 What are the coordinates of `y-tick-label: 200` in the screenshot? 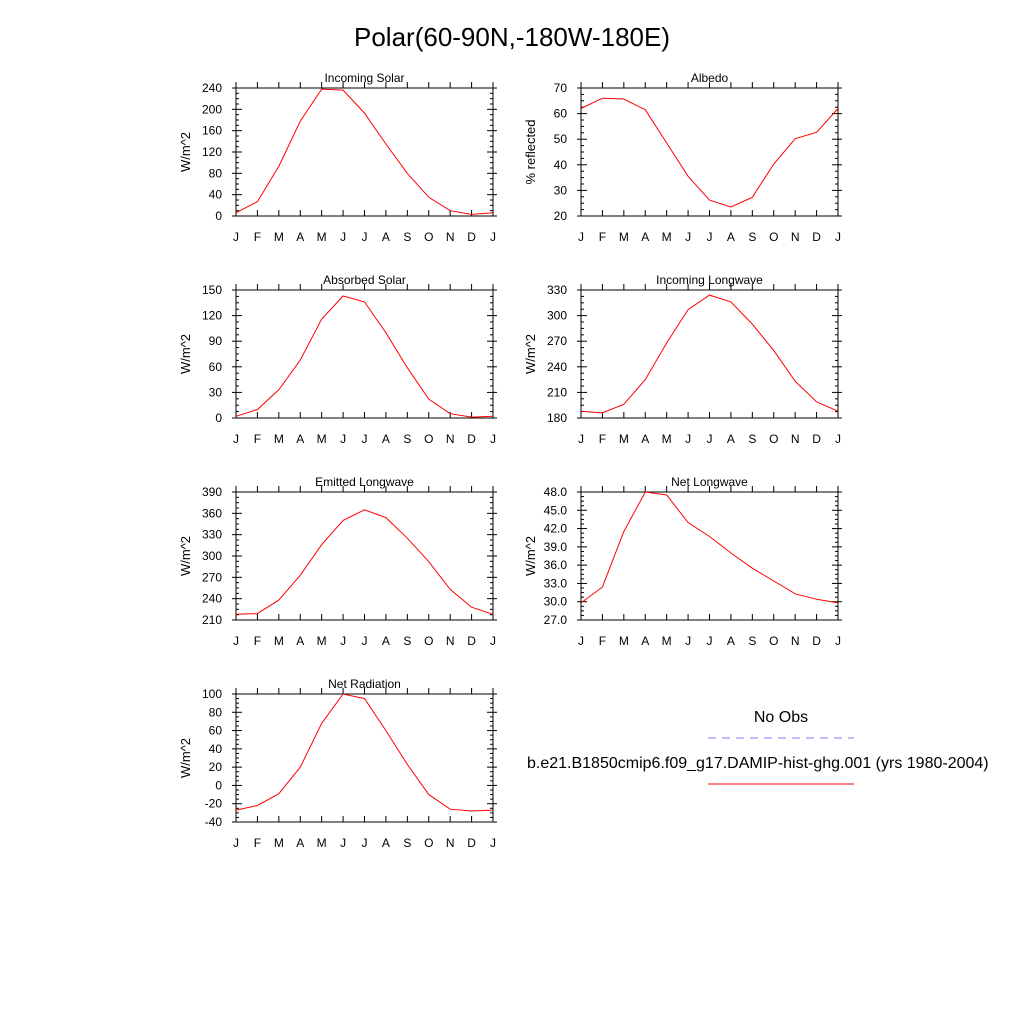 It's located at (212, 109).